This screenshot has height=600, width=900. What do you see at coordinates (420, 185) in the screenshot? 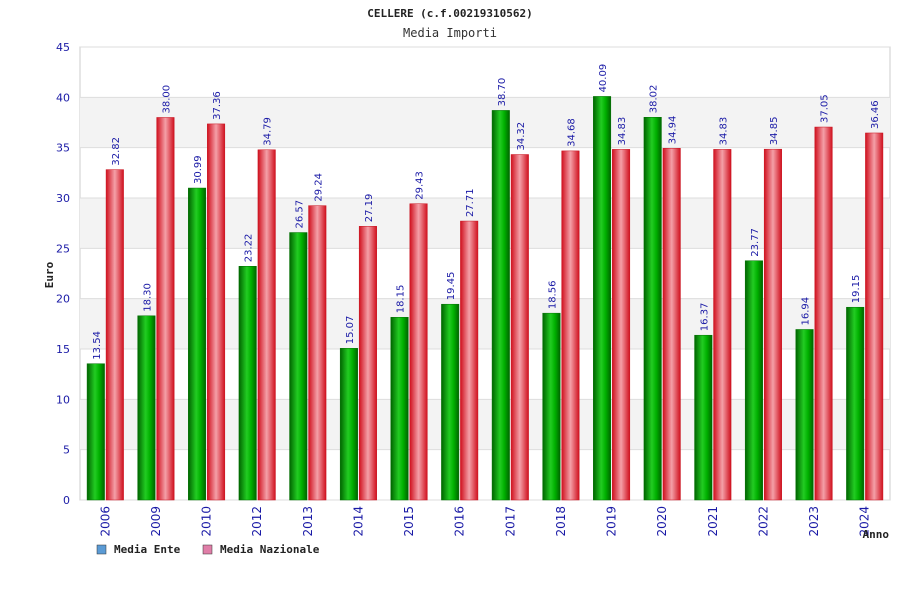
I see `data-label: 29.43` at bounding box center [420, 185].